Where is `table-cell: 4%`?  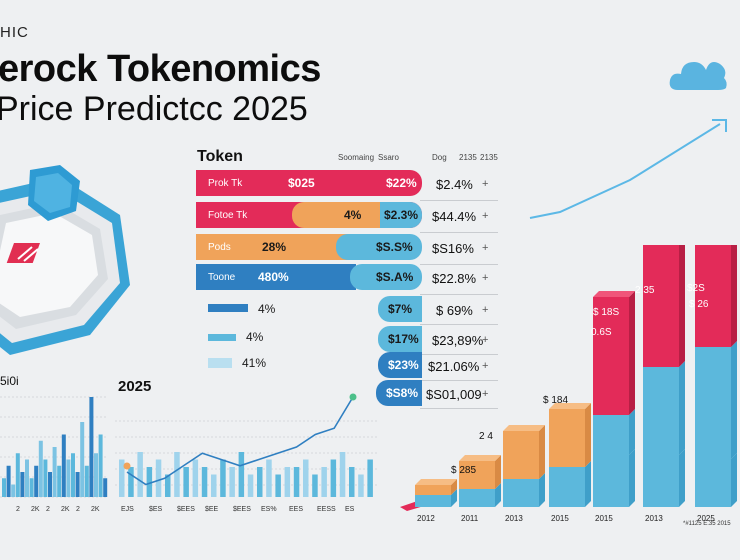 table-cell: 4% is located at coordinates (255, 337).